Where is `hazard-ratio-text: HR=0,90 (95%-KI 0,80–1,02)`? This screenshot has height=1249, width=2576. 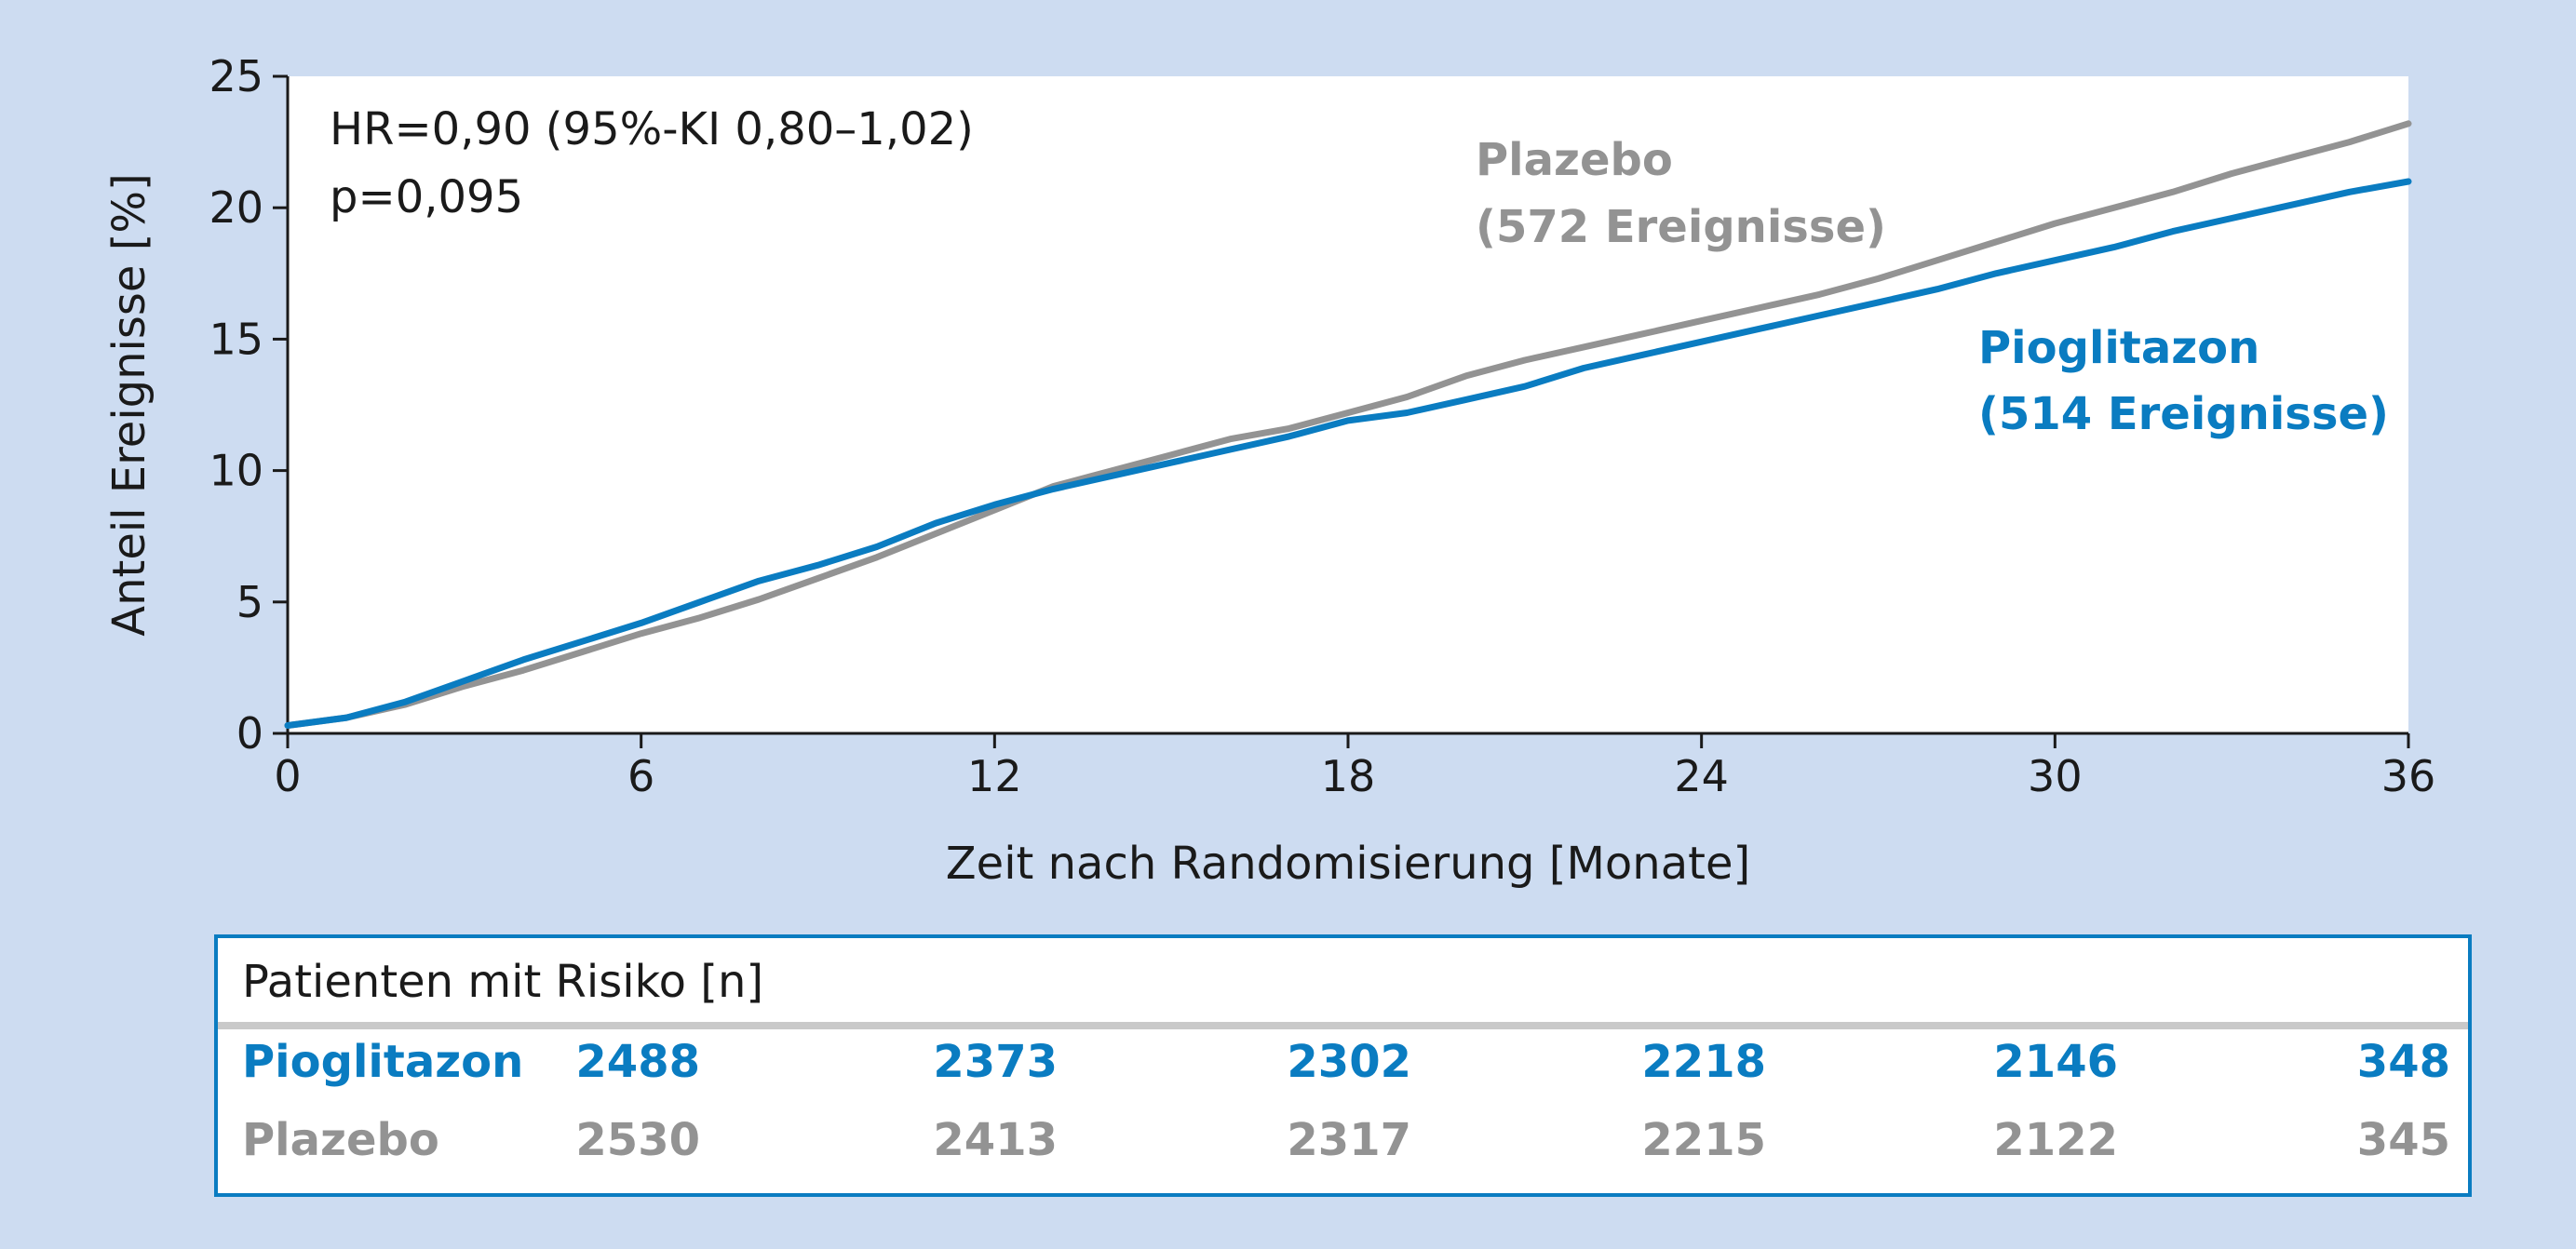
hazard-ratio-text: HR=0,90 (95%-KI 0,80–1,02) is located at coordinates (652, 129).